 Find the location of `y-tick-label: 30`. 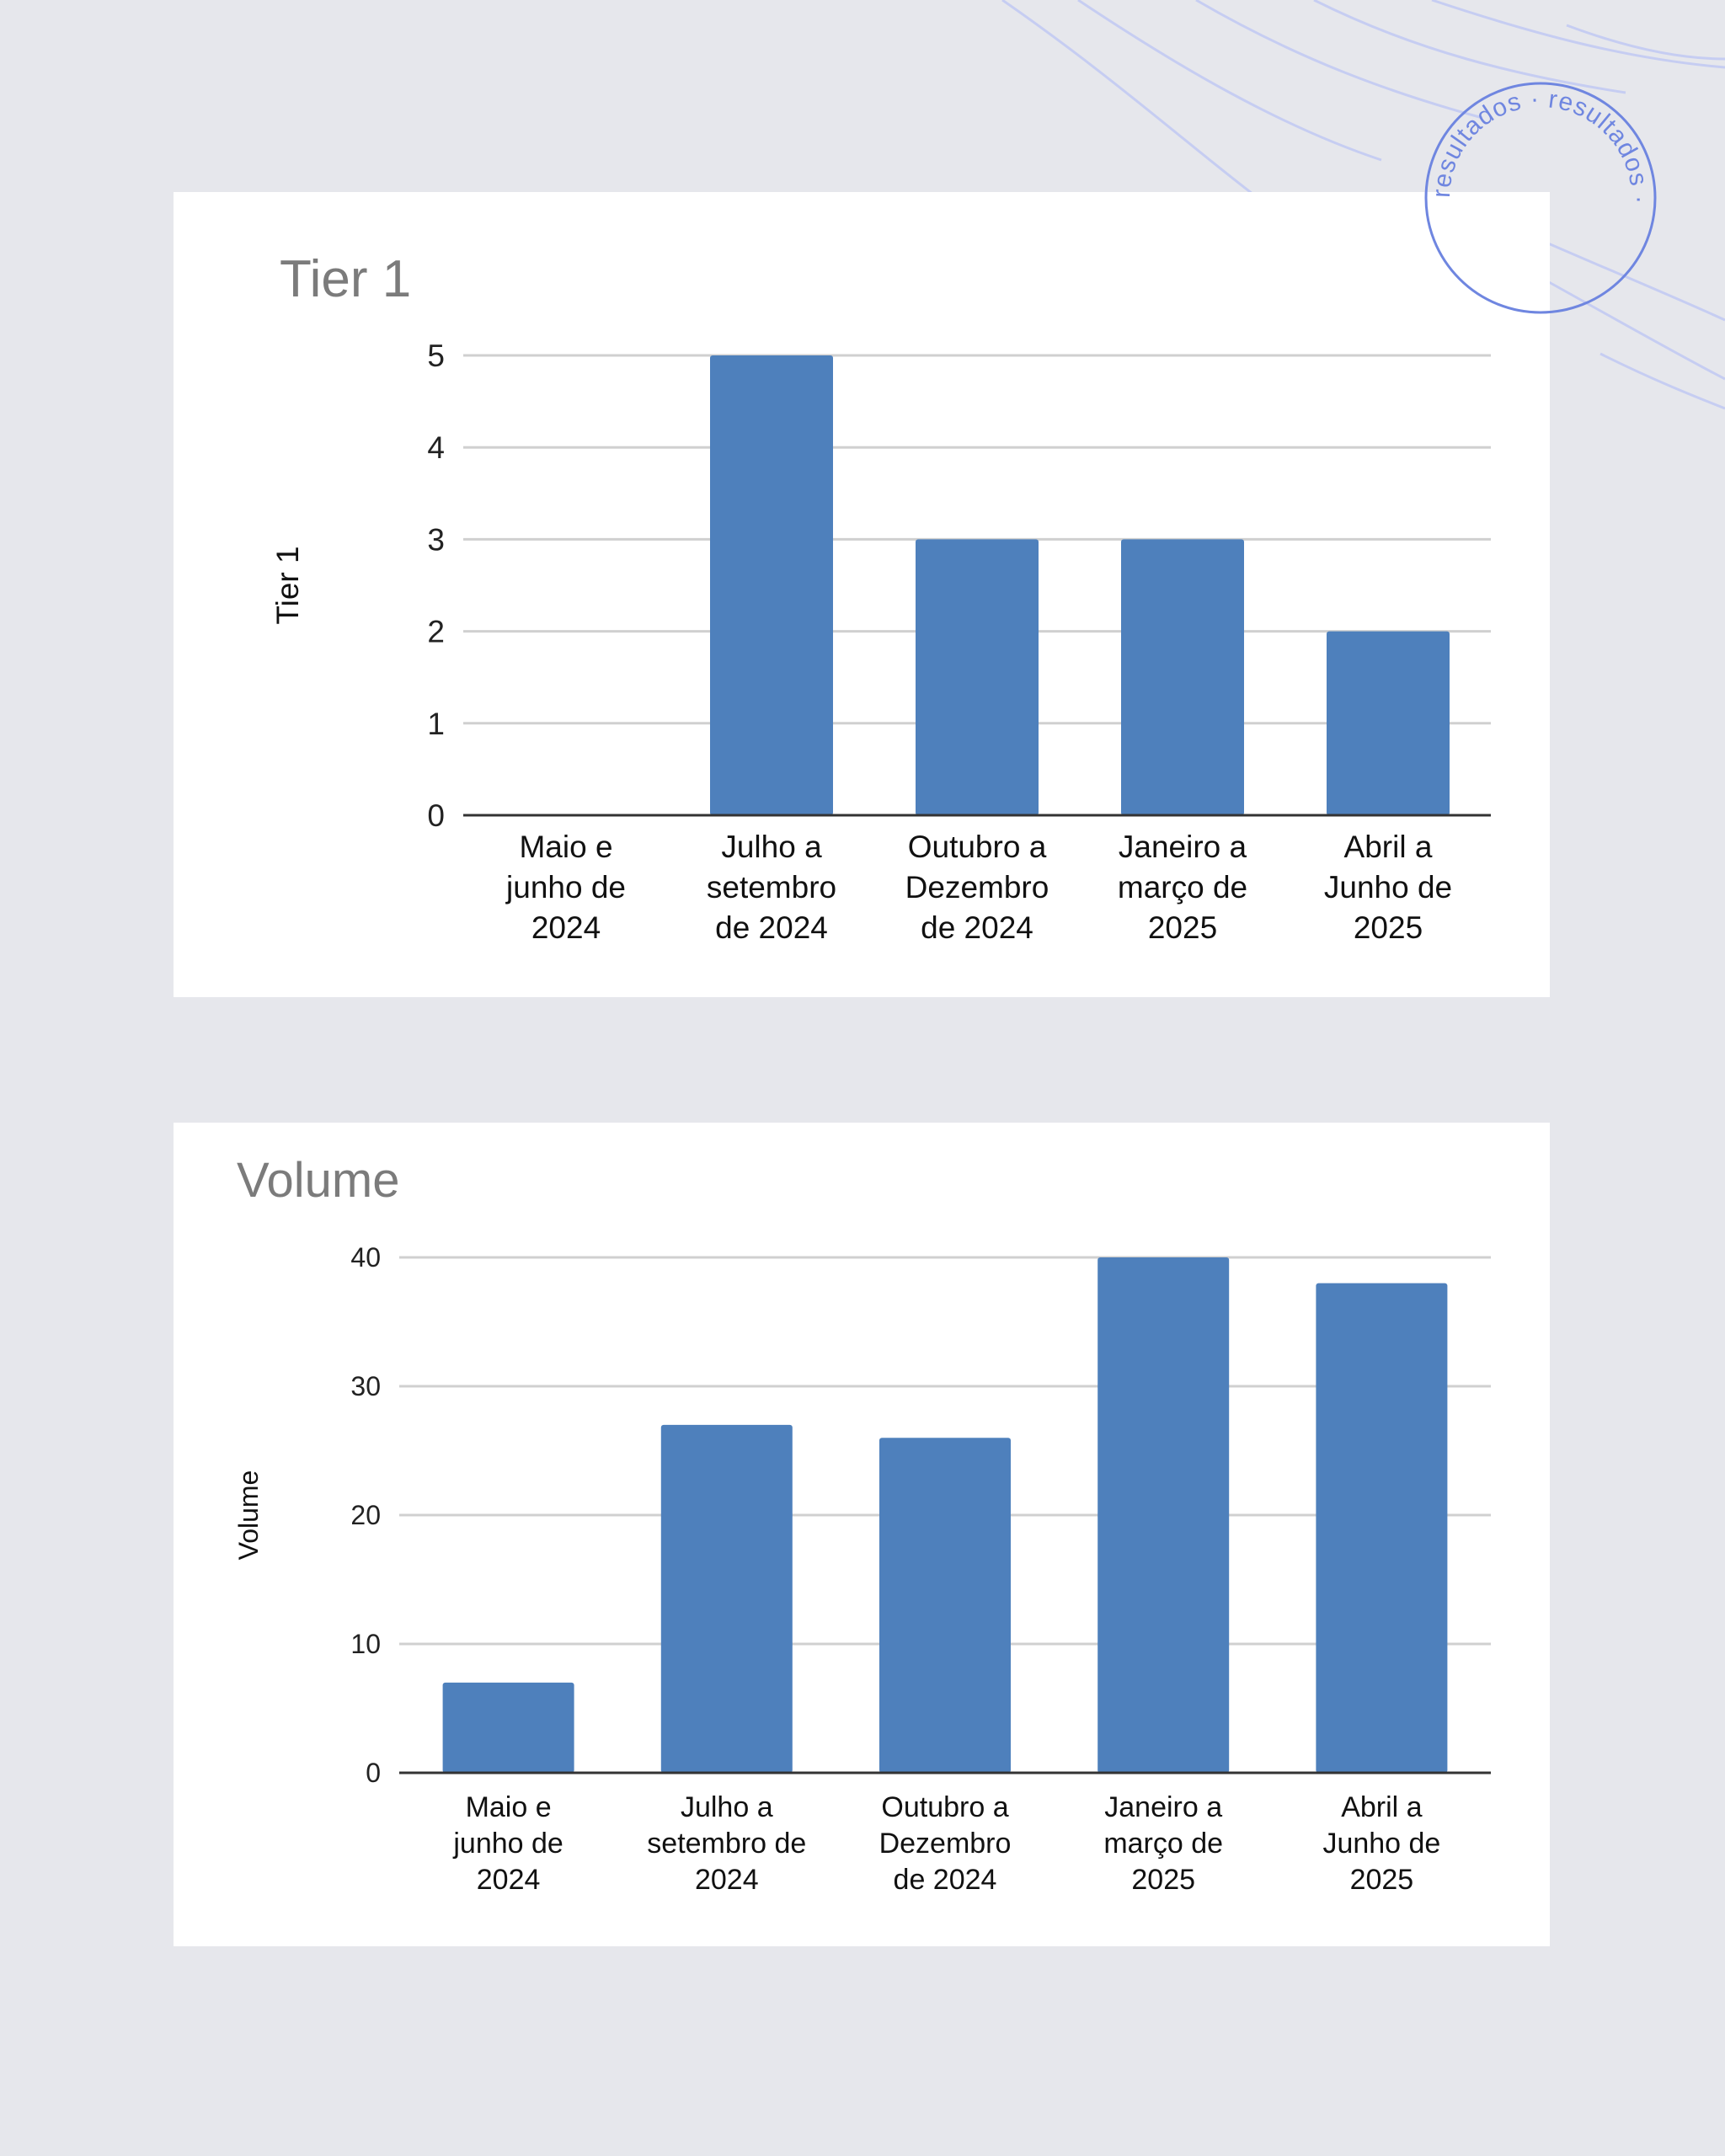

y-tick-label: 30 is located at coordinates (365, 1386).